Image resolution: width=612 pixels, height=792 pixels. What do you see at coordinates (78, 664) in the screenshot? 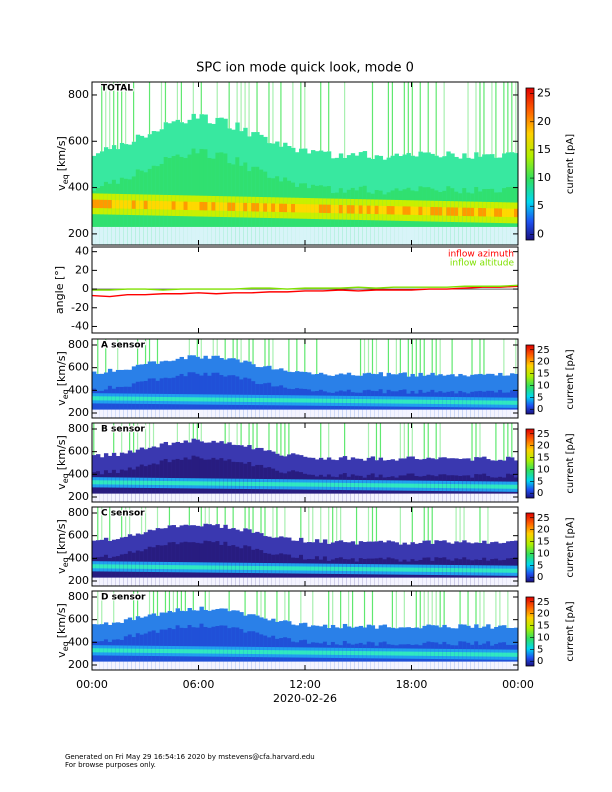
I see `y-tick-label: 200` at bounding box center [78, 664].